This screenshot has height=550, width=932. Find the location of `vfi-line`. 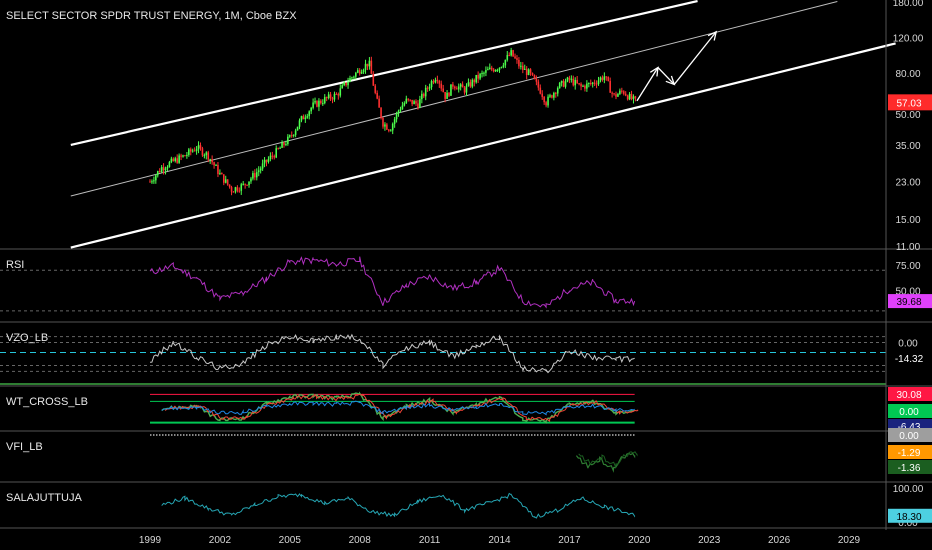

vfi-line is located at coordinates (605, 462).